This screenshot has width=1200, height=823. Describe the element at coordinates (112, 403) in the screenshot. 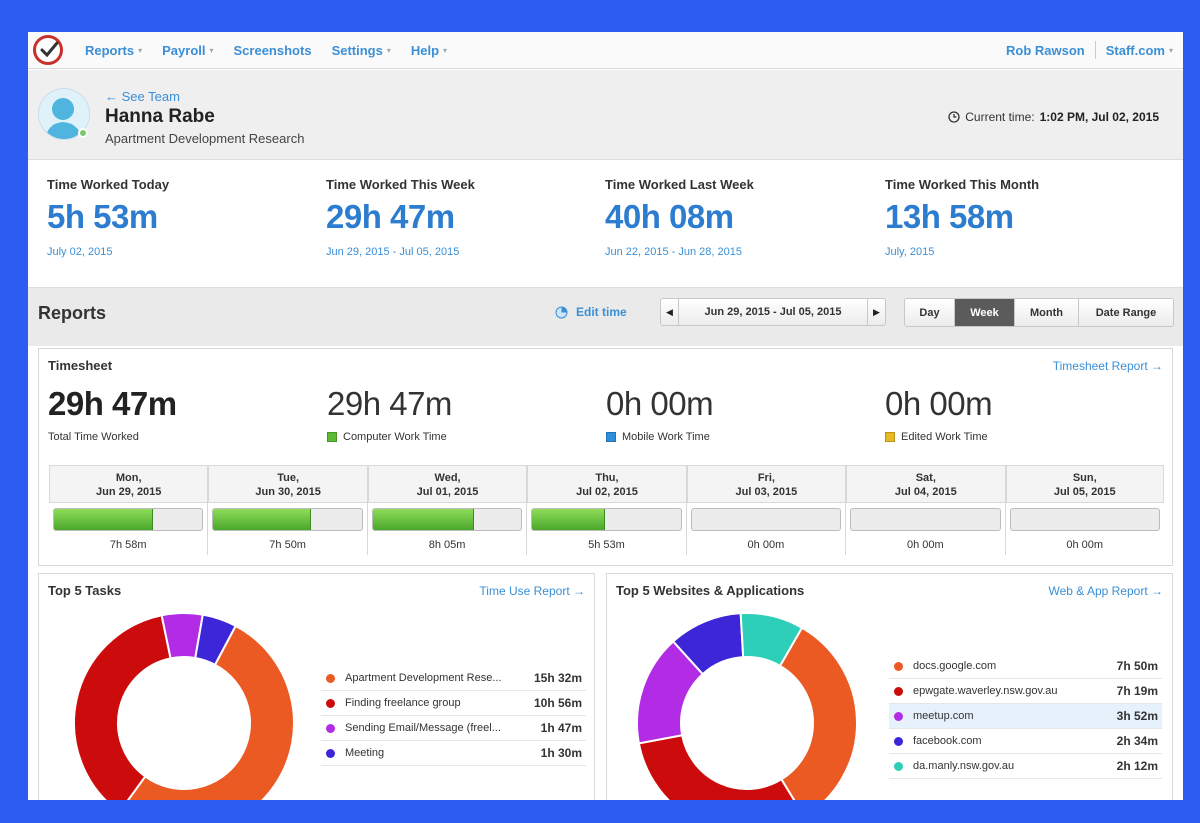

I see `metric-value: 29h 47m` at that location.